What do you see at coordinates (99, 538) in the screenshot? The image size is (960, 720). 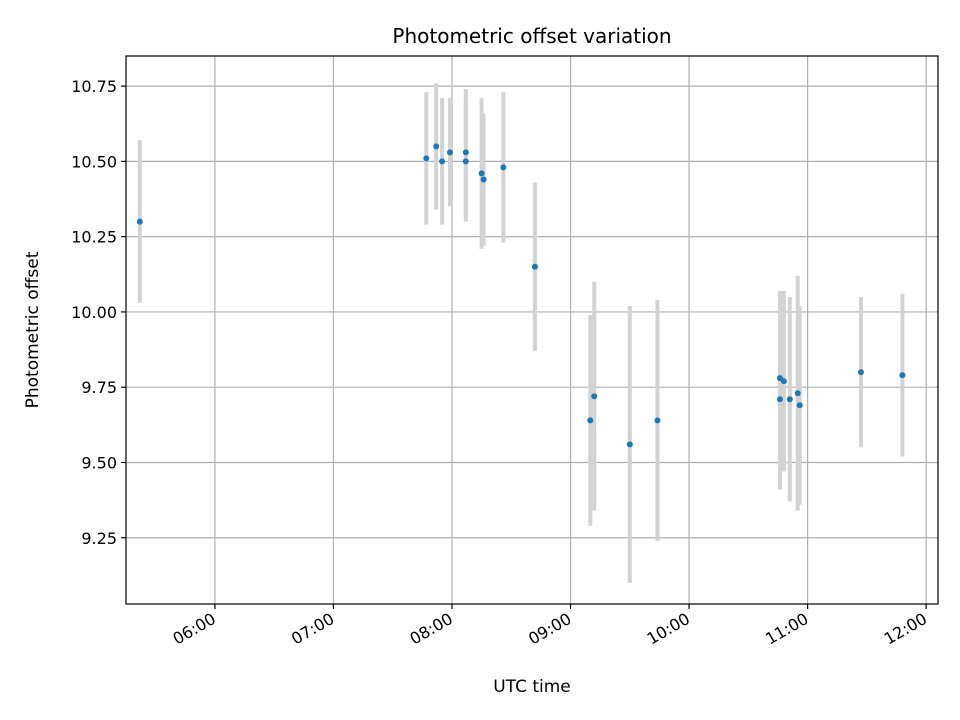 I see `y-tick-label: 9.25` at bounding box center [99, 538].